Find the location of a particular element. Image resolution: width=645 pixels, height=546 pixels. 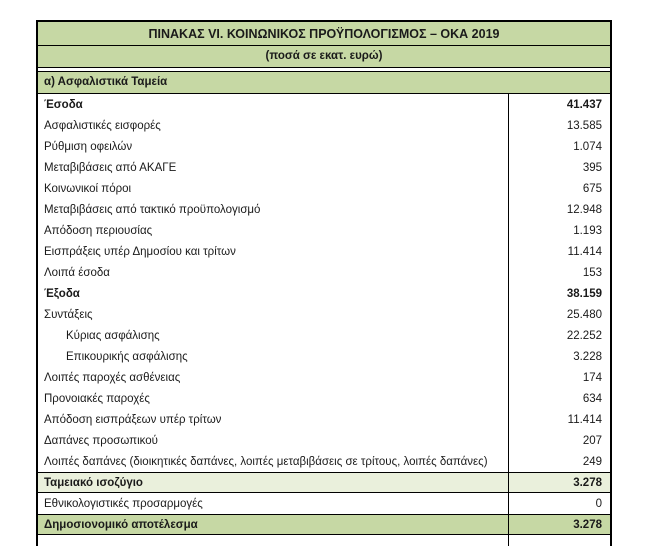

row-label: Ρύθμιση οφειλών is located at coordinates (88, 146).